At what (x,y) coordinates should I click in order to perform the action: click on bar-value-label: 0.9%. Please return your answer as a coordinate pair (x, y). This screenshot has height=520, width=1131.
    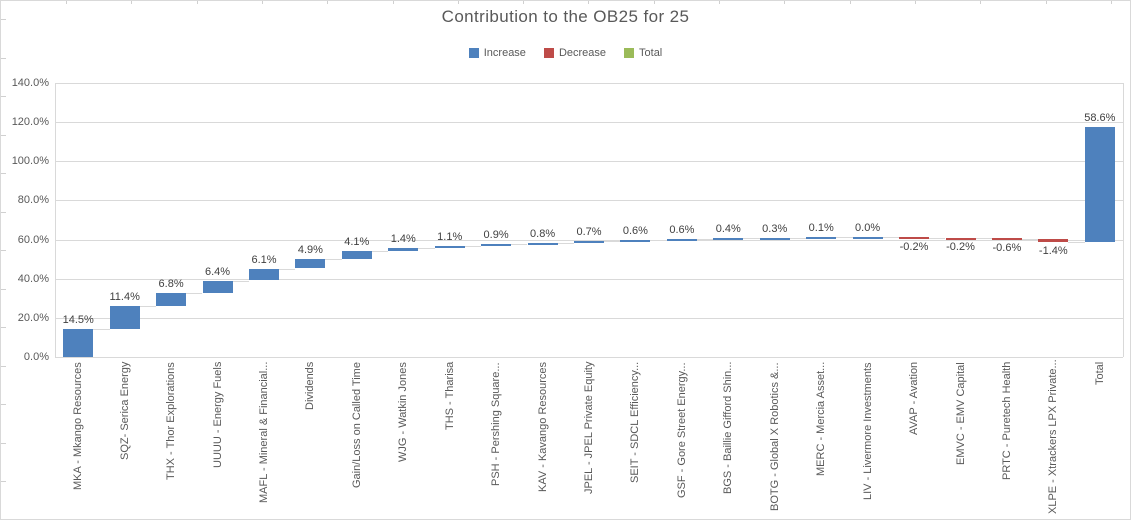
    Looking at the image, I should click on (496, 235).